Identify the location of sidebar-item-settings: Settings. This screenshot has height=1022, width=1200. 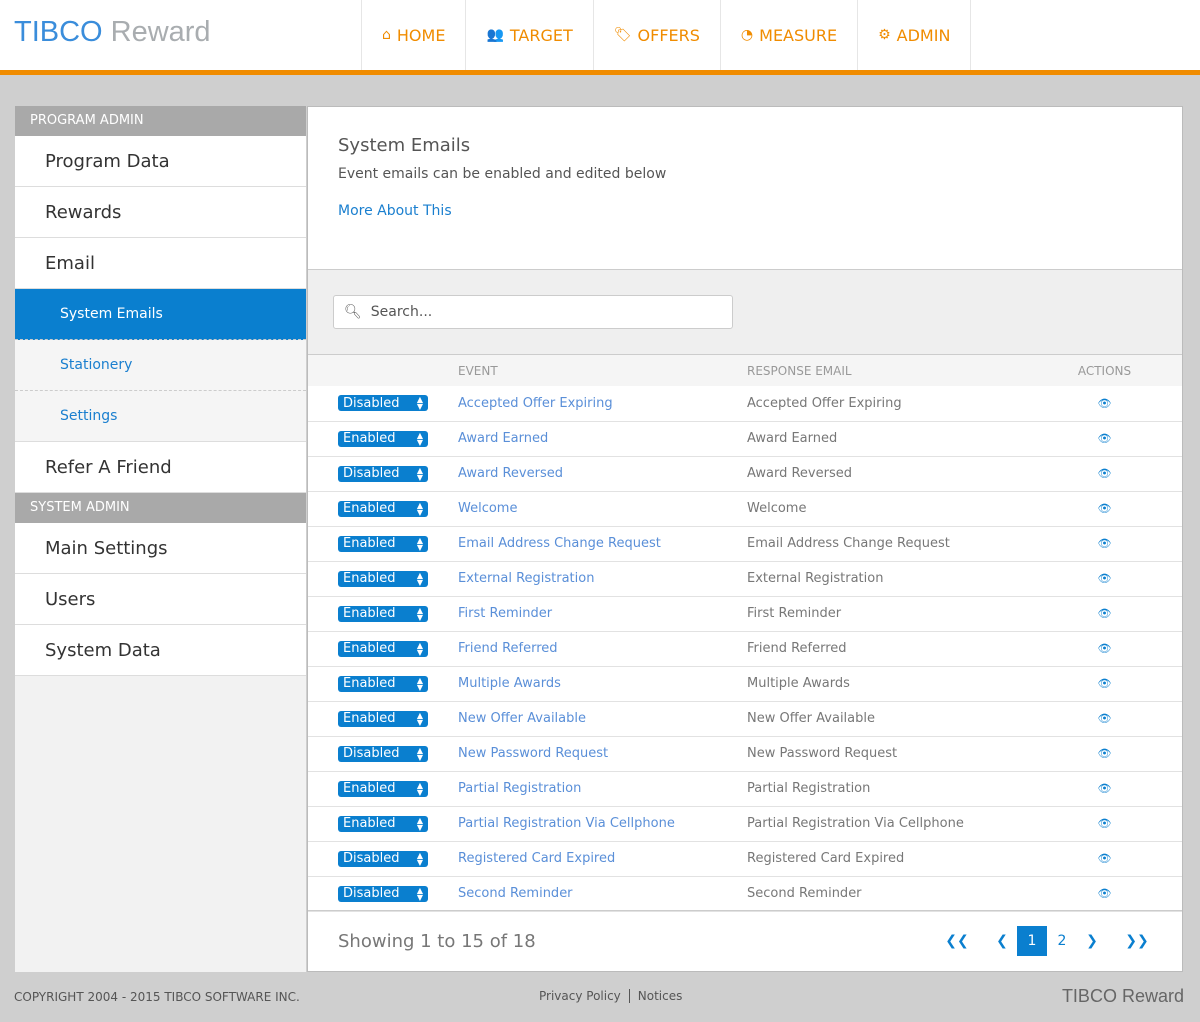
(160, 416).